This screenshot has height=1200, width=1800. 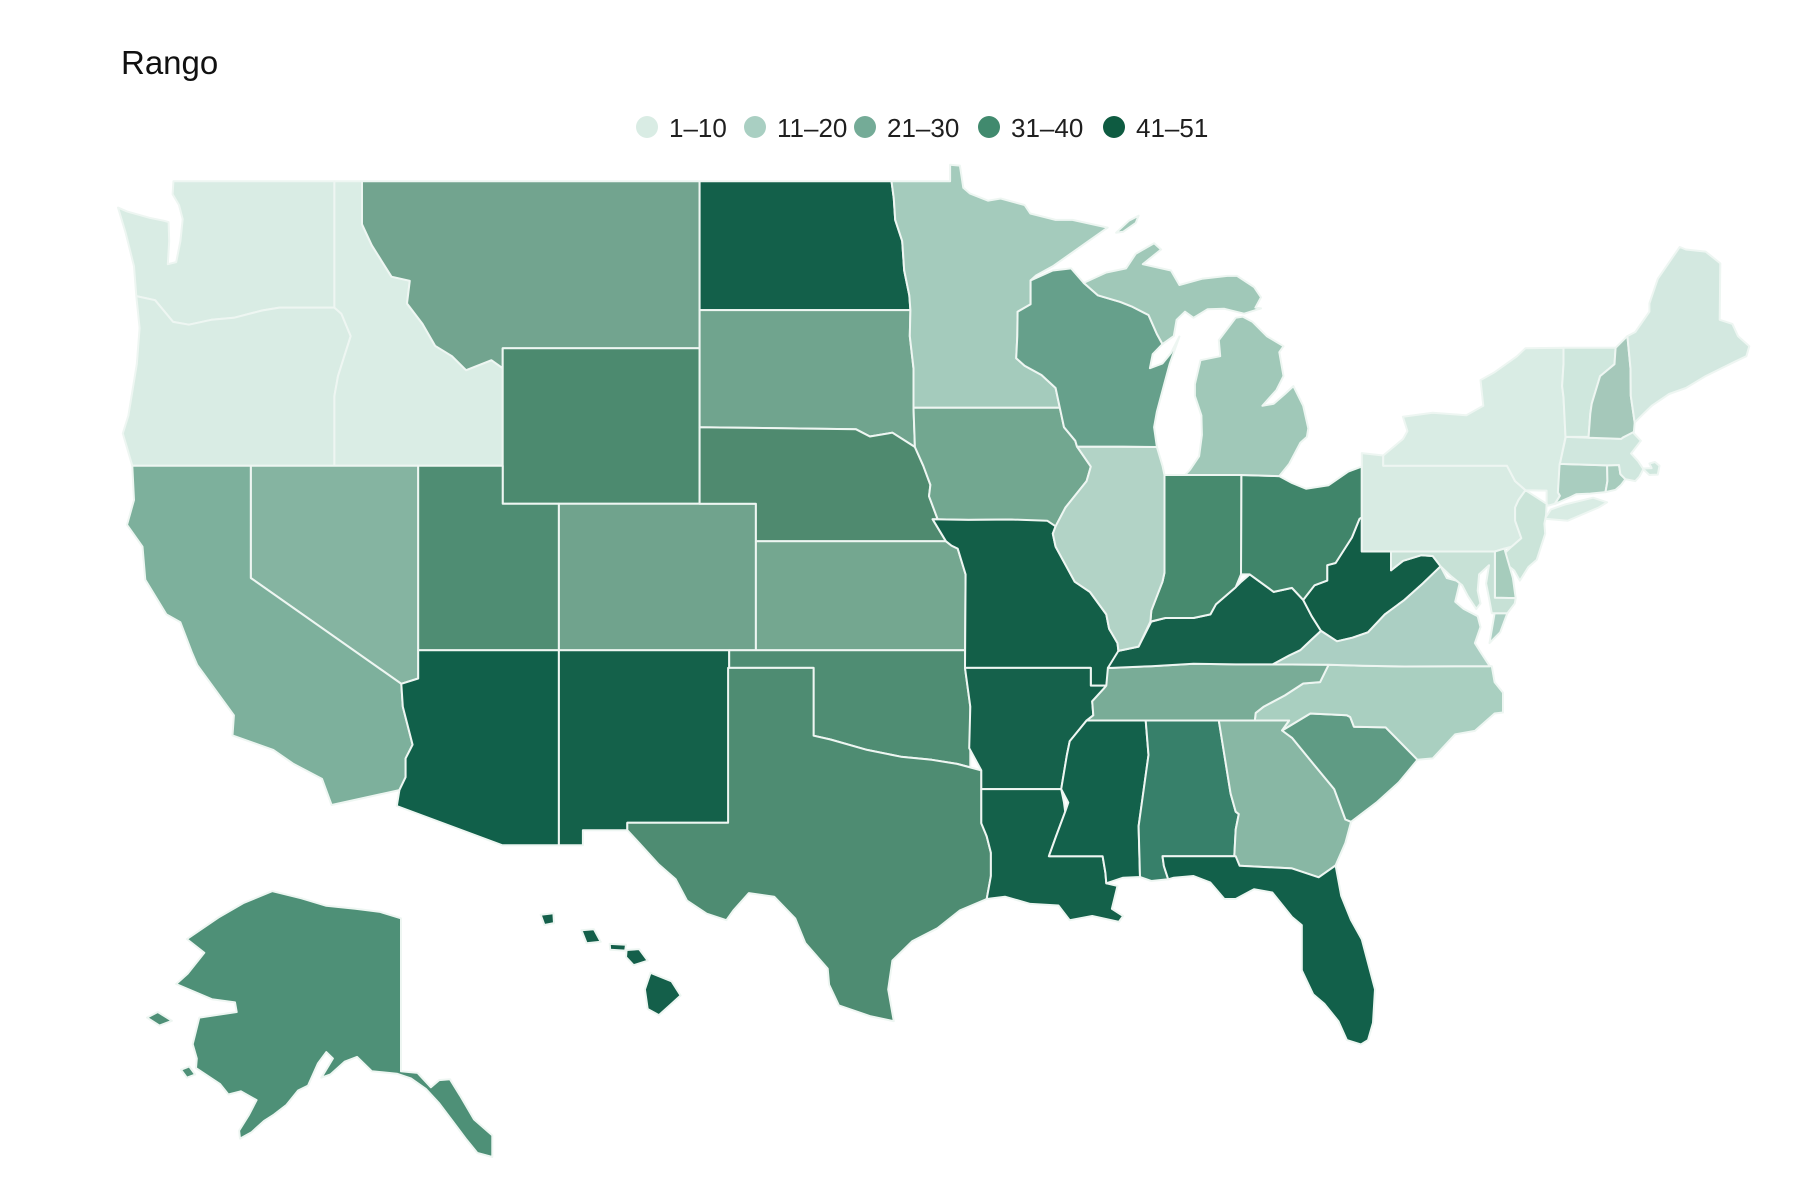 I want to click on svg-text: 1–10, so click(x=698, y=128).